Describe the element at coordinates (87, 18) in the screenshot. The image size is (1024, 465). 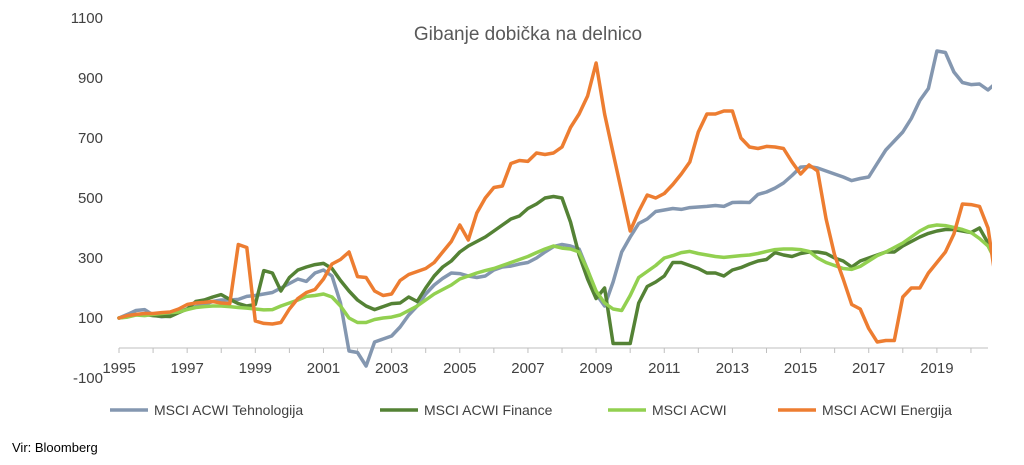
I see `y-tick-label: 1100` at that location.